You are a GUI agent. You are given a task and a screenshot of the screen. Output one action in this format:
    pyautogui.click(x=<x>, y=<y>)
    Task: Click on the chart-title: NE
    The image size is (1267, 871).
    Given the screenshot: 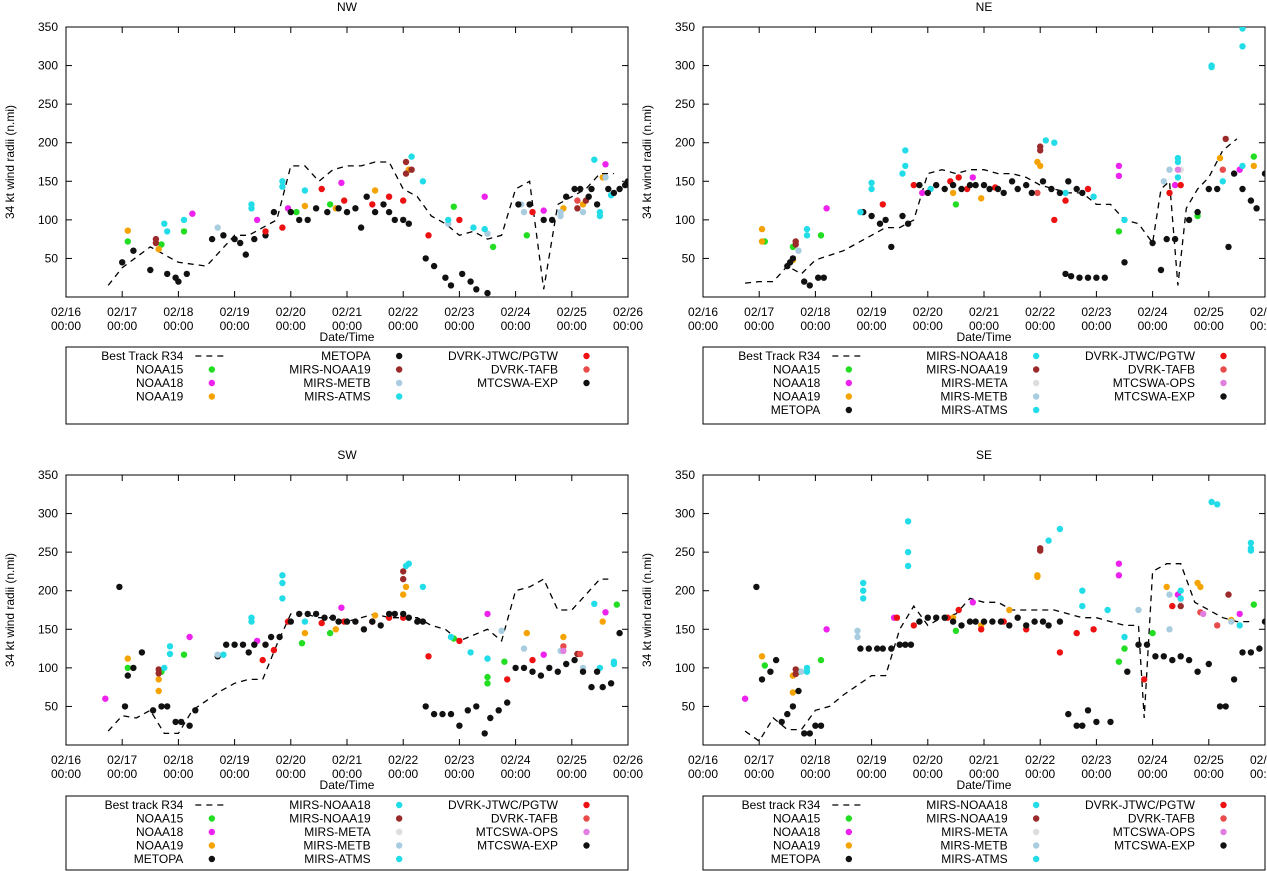 What is the action you would take?
    pyautogui.click(x=984, y=7)
    